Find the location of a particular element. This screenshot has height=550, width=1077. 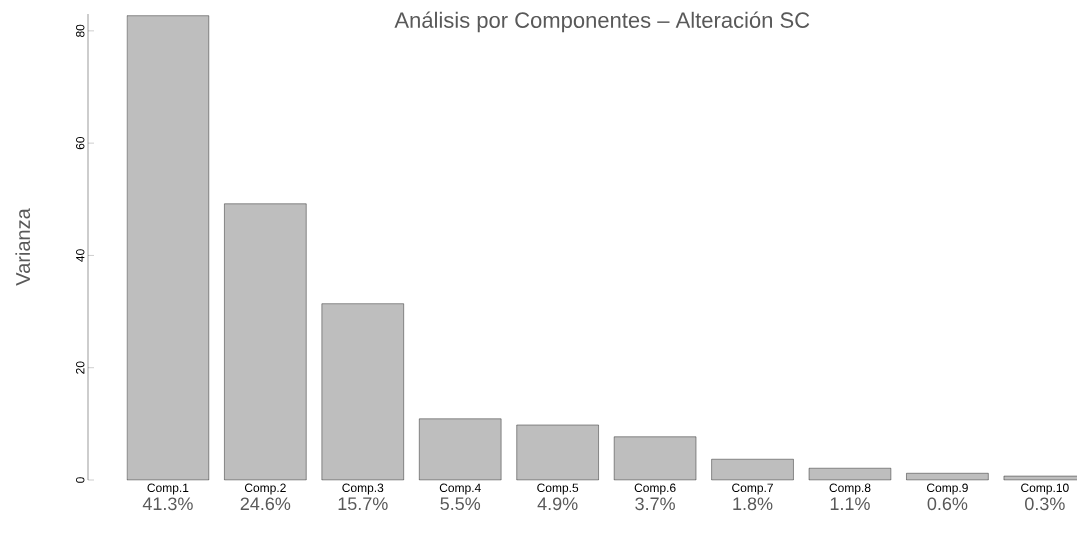

y-tick-label: 80 is located at coordinates (80, 31).